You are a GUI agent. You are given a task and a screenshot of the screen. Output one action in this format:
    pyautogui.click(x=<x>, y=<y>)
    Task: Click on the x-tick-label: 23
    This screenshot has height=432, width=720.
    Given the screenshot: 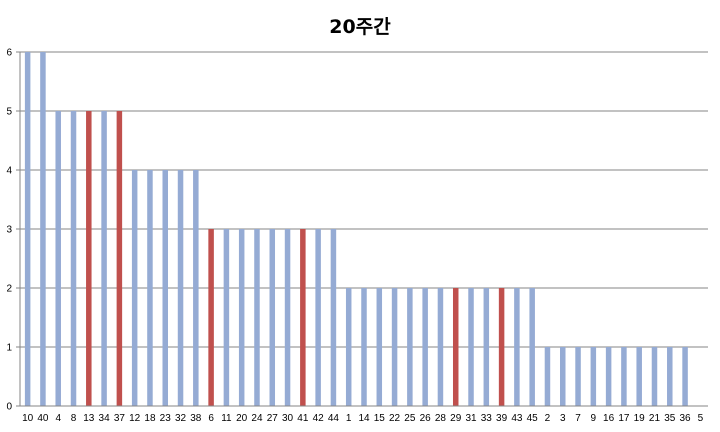 What is the action you would take?
    pyautogui.click(x=166, y=418)
    